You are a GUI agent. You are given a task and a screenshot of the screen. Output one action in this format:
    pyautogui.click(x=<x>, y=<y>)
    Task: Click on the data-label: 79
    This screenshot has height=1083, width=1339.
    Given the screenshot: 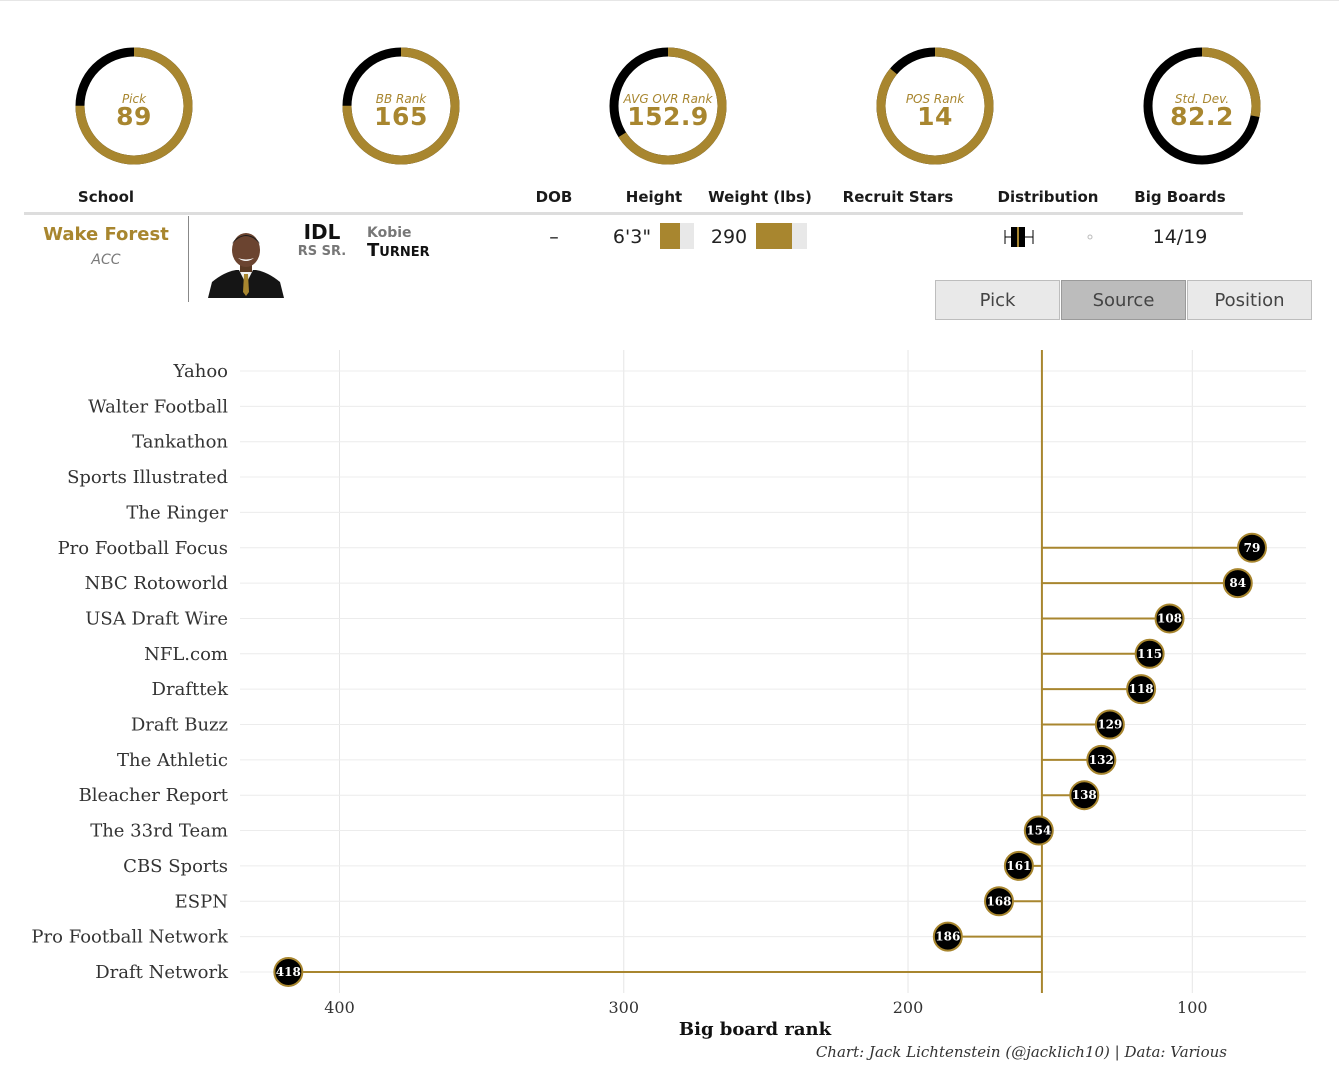 What is the action you would take?
    pyautogui.click(x=1252, y=548)
    